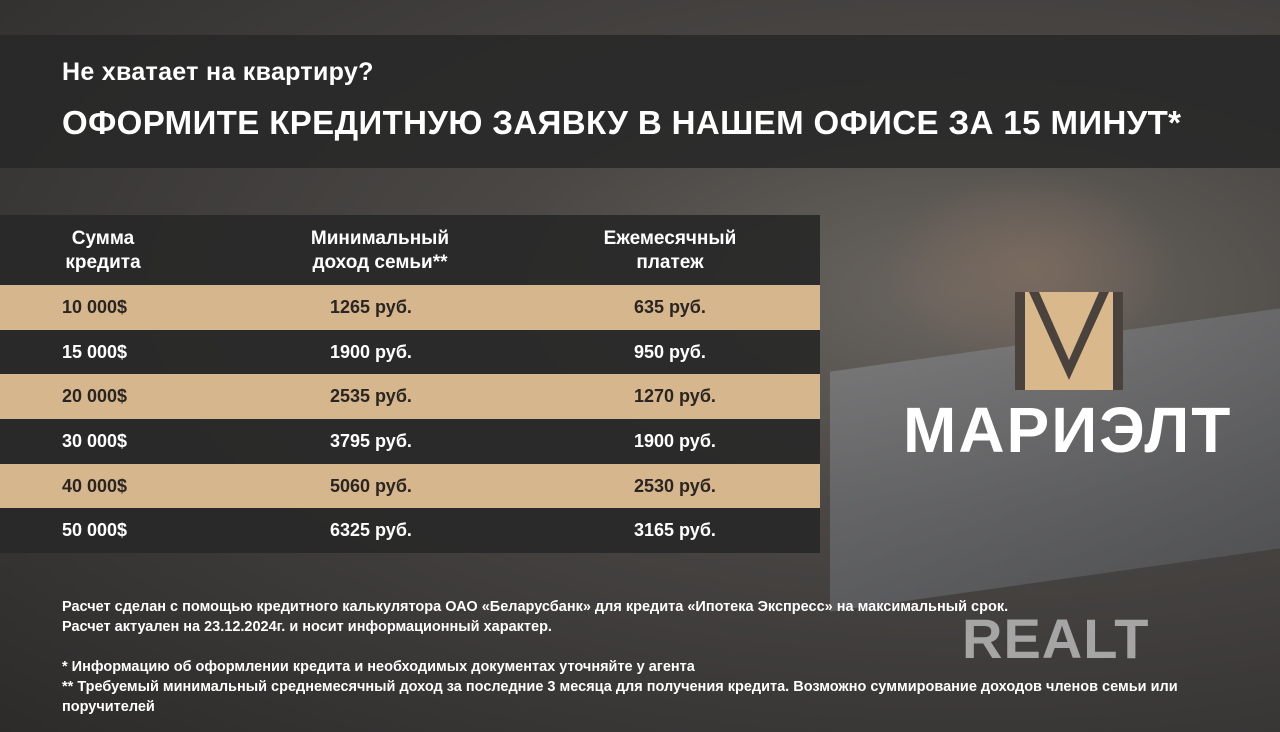  I want to click on cell-loan-amount: 15 000$, so click(95, 351).